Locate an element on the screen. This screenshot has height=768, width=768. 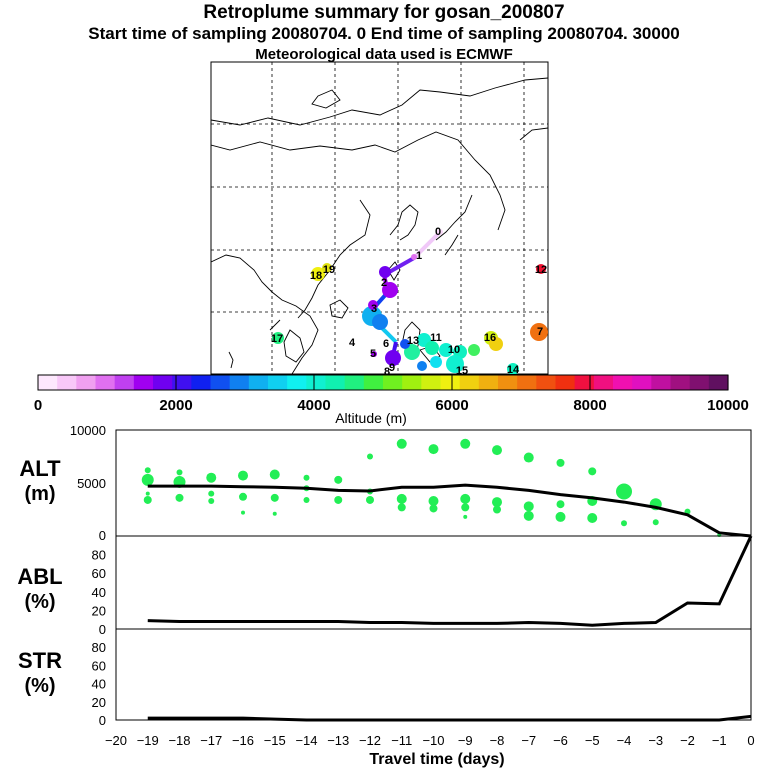
abl-panel: ABL (%) 80 60 40 20 0 is located at coordinates (385, 586).